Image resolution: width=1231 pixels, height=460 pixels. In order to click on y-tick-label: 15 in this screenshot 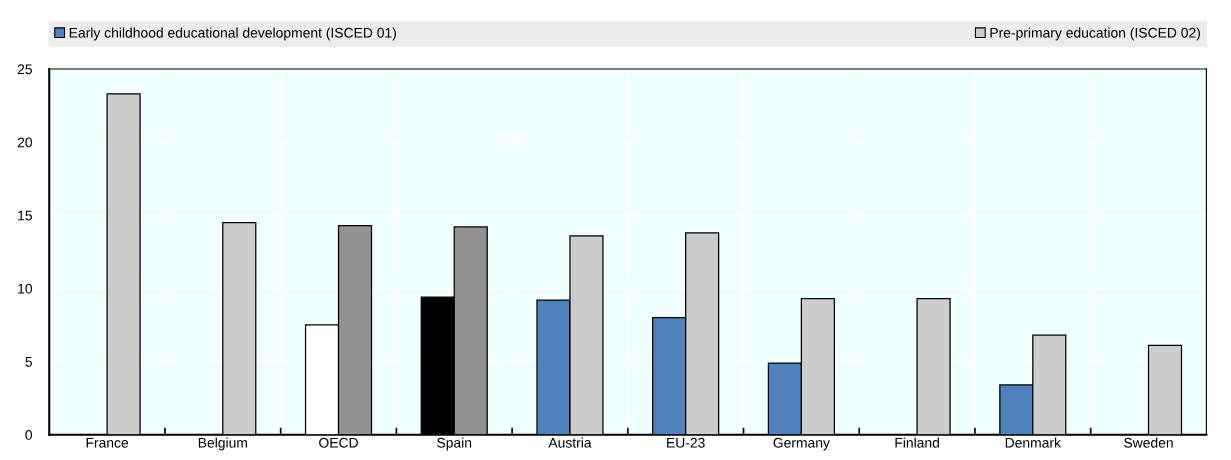, I will do `click(25, 215)`.